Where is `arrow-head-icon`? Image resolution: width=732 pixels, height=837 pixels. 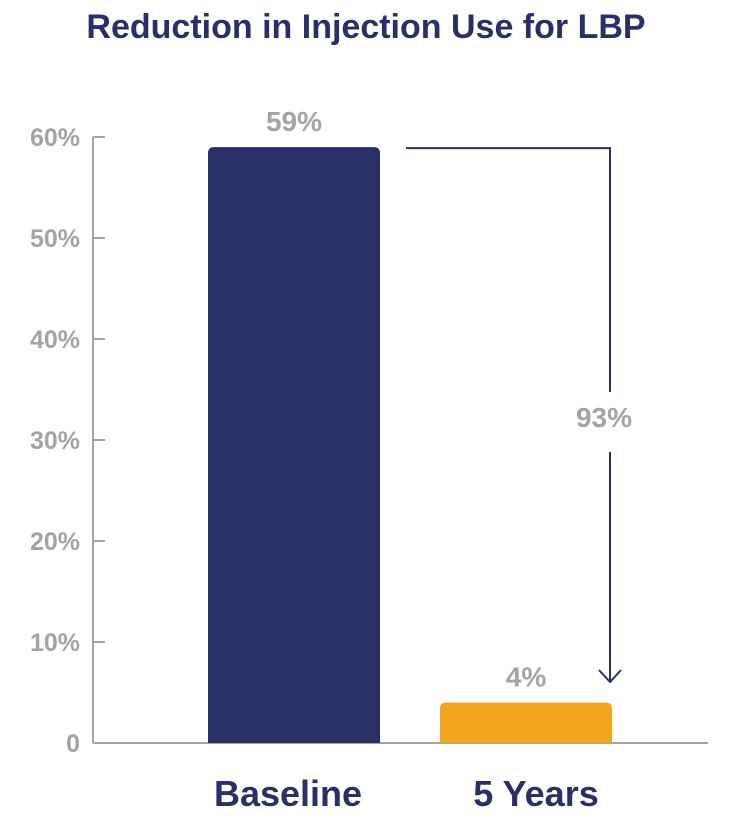
arrow-head-icon is located at coordinates (610, 676).